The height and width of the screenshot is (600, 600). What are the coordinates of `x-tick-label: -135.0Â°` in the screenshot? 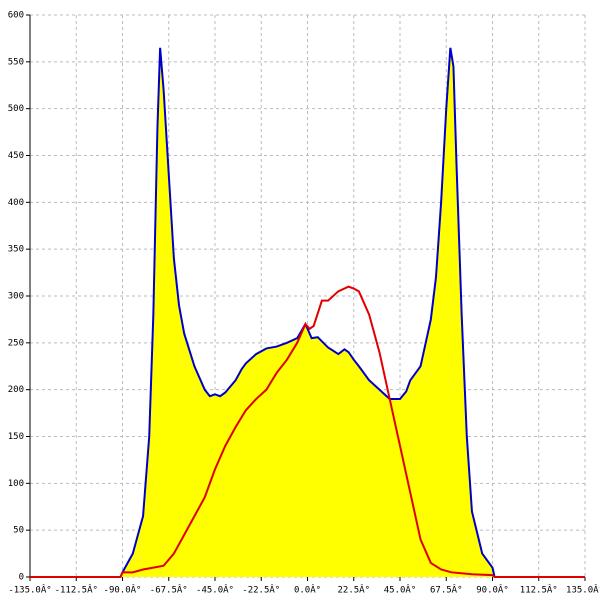 It's located at (29, 590).